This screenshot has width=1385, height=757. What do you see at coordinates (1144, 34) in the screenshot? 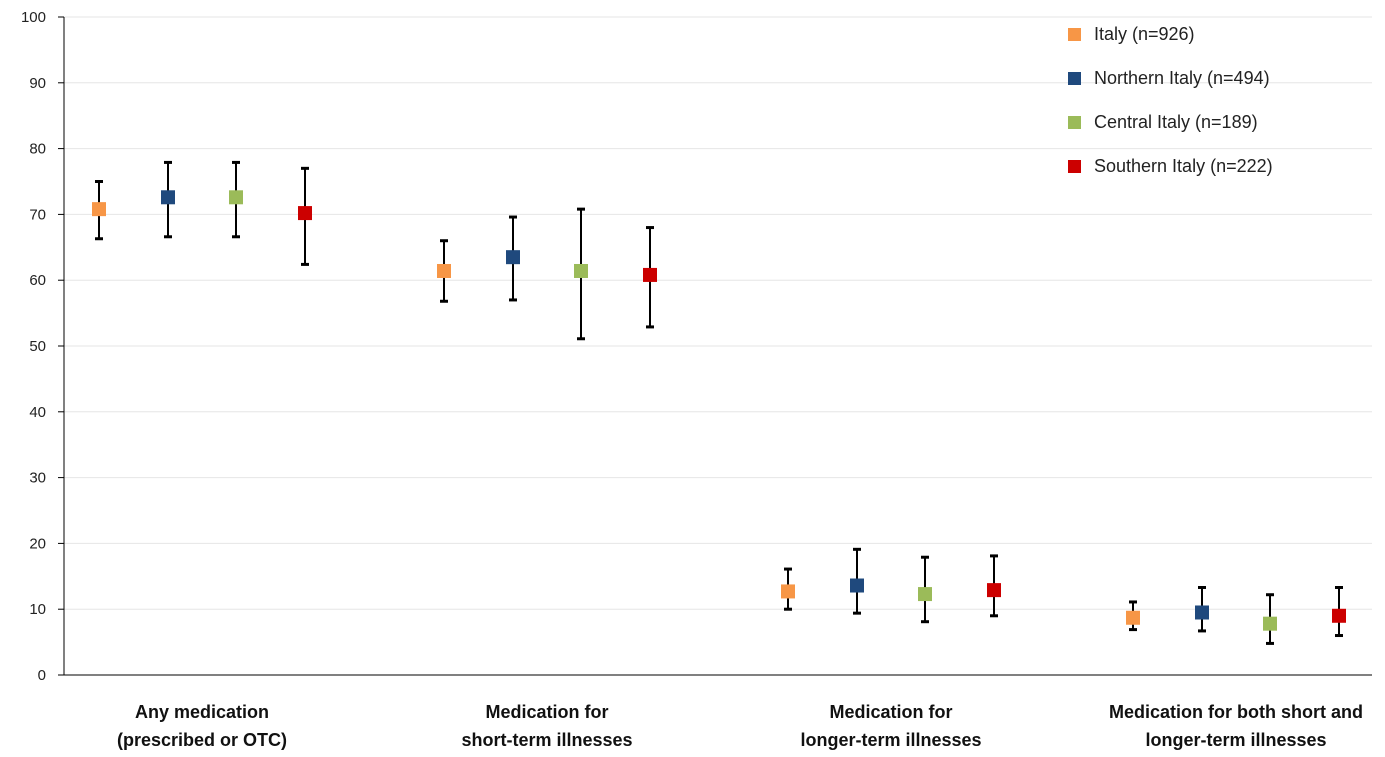
I see `legend-label: Italy (n=926)` at bounding box center [1144, 34].